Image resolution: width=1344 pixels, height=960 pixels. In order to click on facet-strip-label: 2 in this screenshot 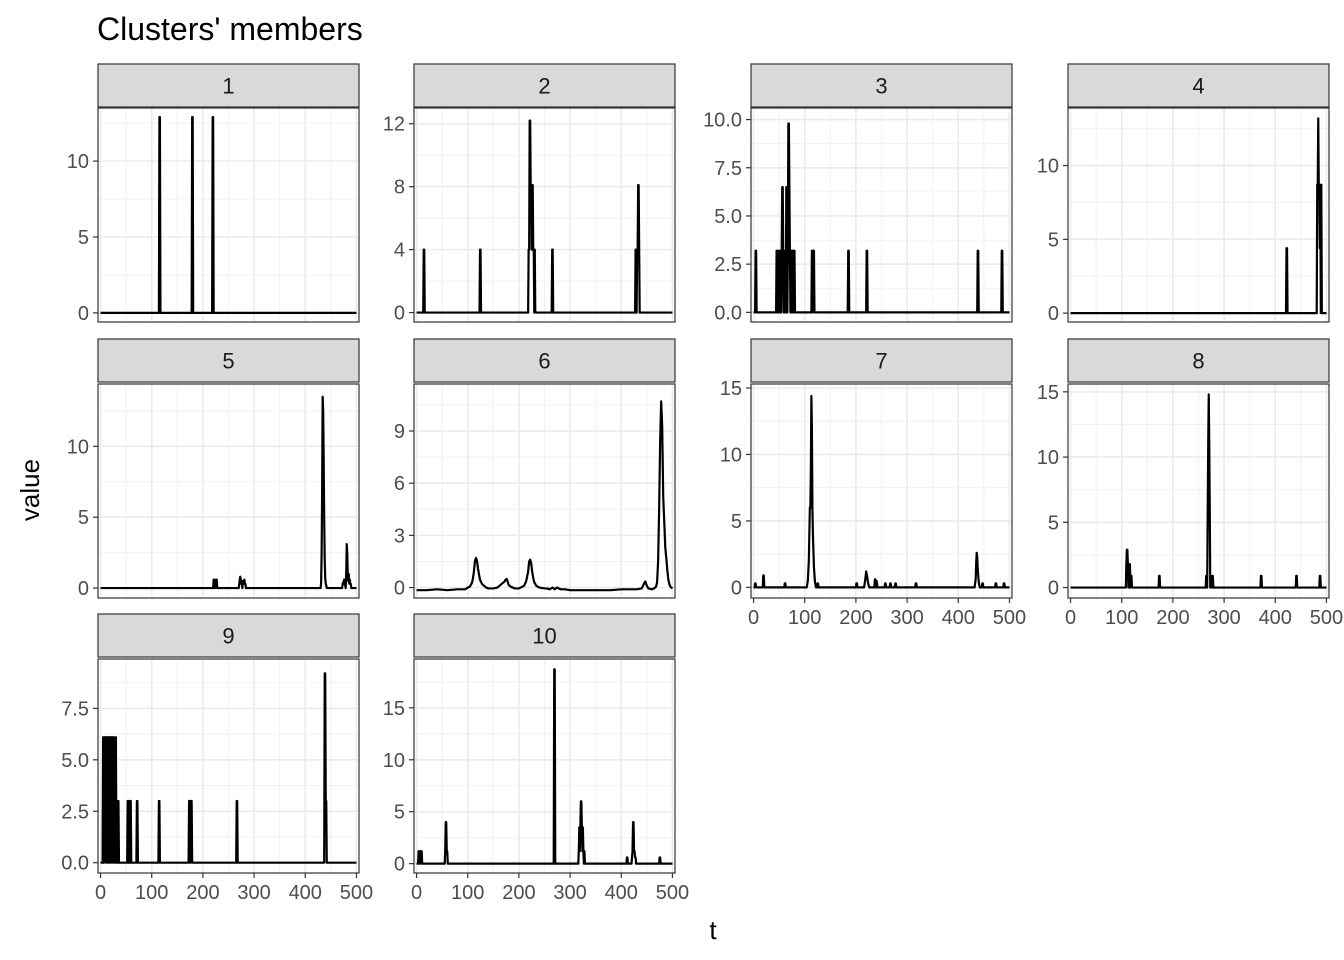, I will do `click(544, 86)`.